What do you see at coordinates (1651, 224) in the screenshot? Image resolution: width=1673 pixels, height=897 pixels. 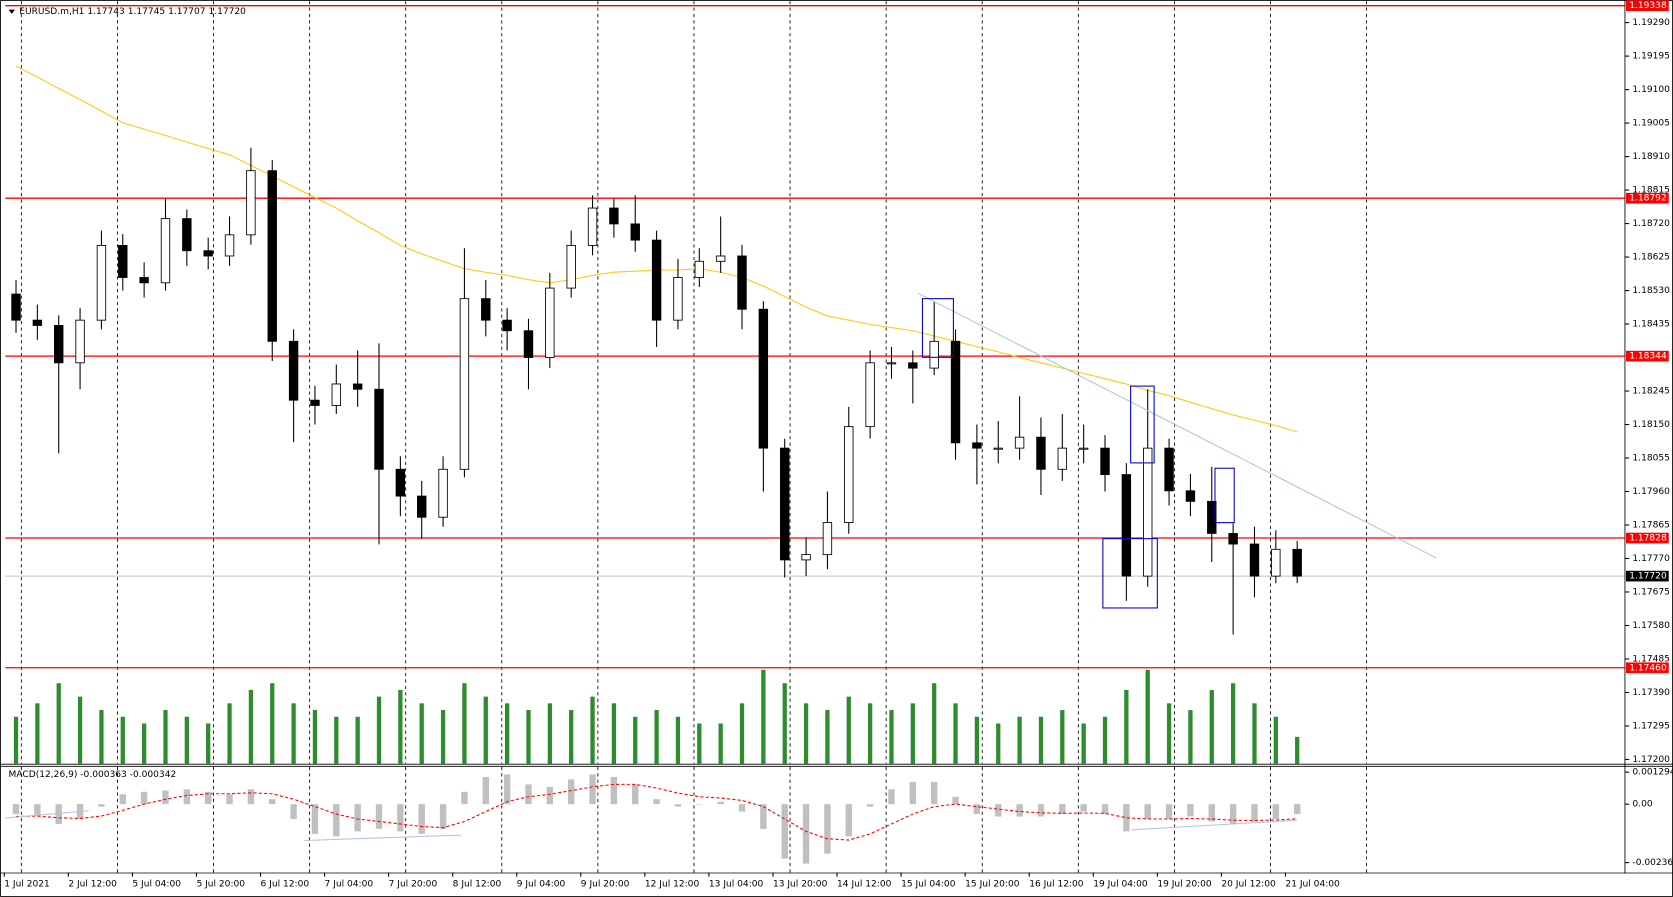 I see `y-tick-label: 1.18720` at bounding box center [1651, 224].